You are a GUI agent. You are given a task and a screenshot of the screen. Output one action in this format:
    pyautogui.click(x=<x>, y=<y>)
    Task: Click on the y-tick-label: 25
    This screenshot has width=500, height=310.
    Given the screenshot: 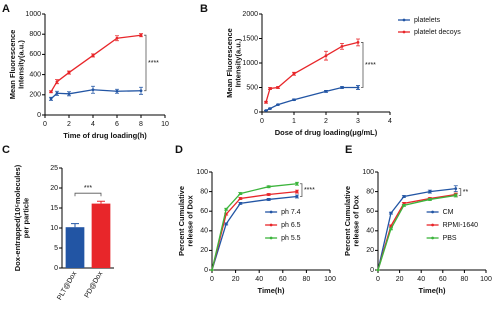 What is the action you would take?
    pyautogui.click(x=54, y=168)
    